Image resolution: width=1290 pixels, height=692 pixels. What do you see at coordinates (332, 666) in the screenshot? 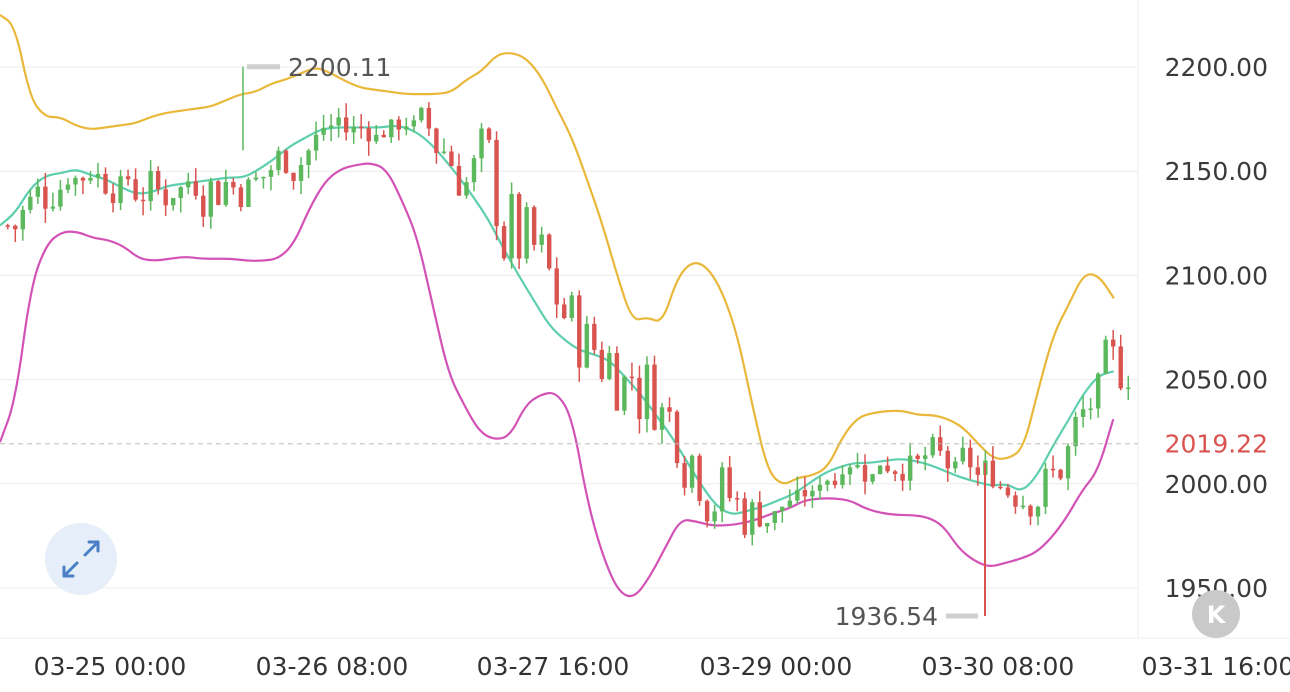
I see `x-tick-label: 03-26 08:00` at bounding box center [332, 666].